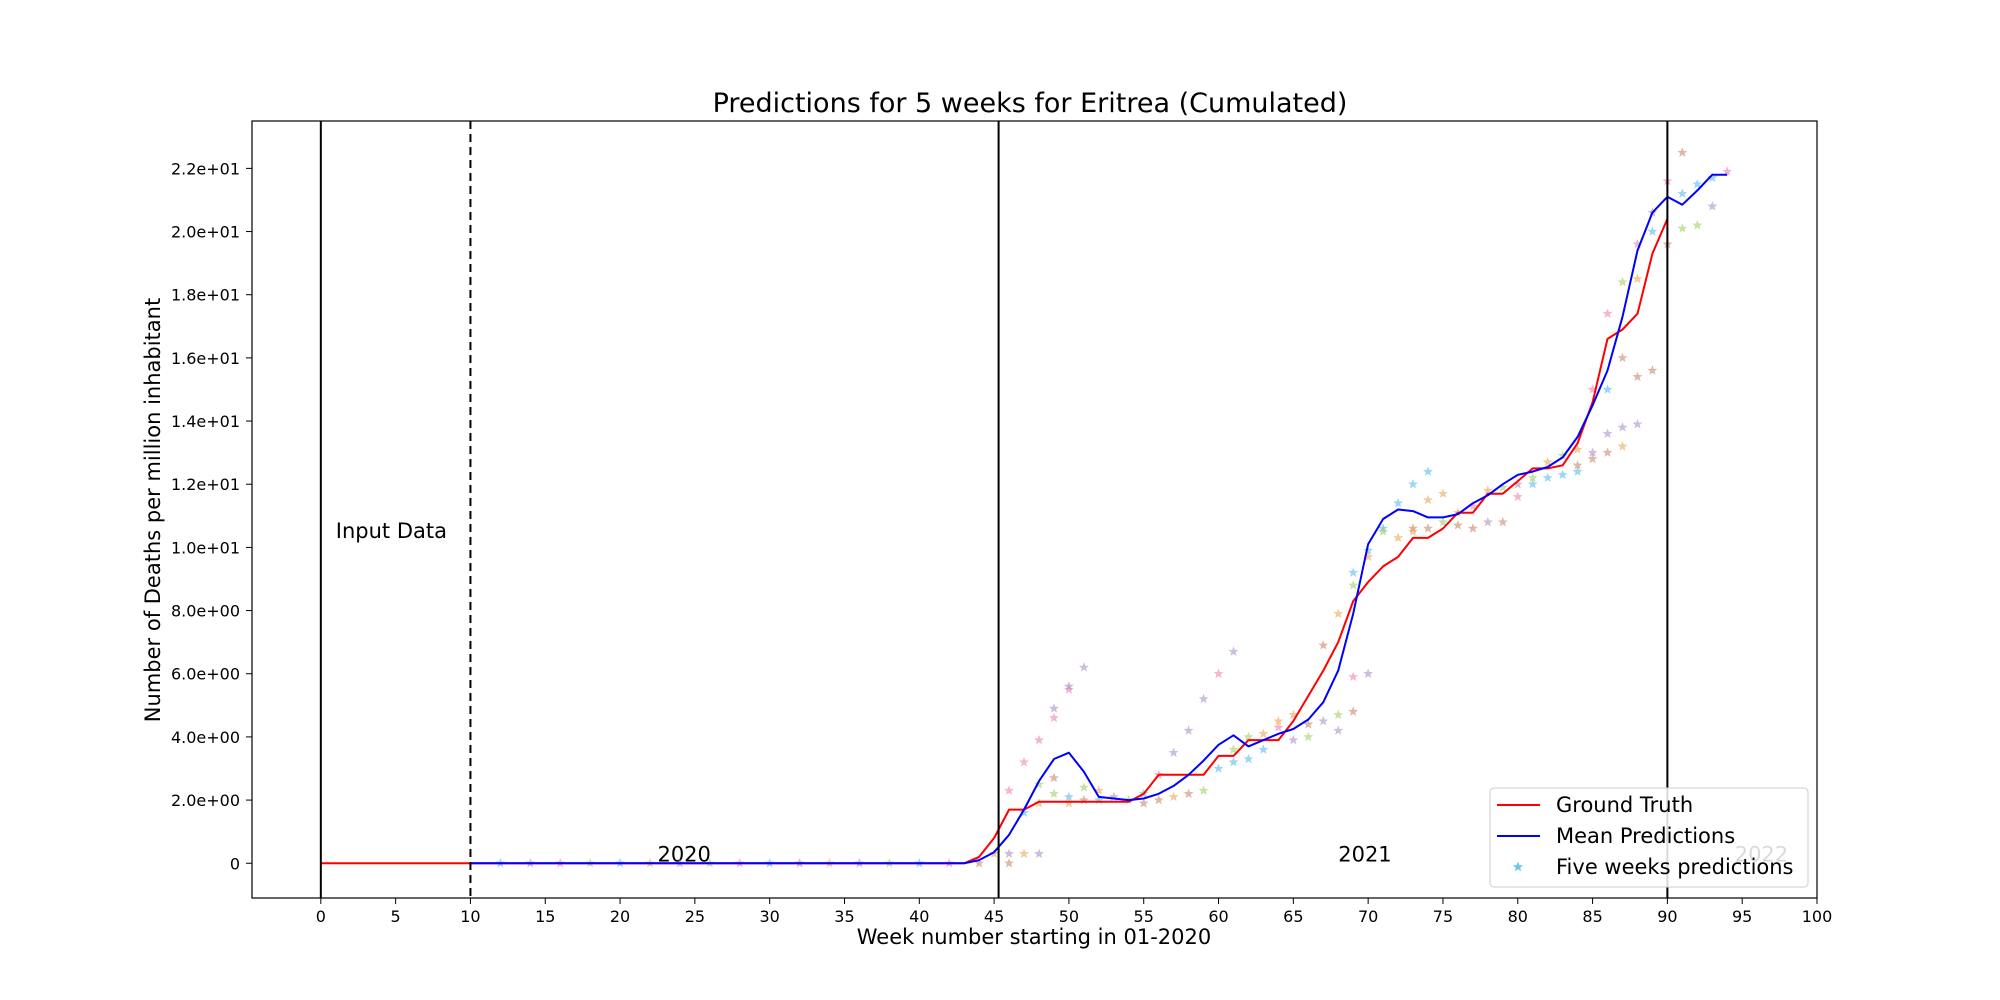 Image resolution: width=2000 pixels, height=1000 pixels. What do you see at coordinates (205, 800) in the screenshot?
I see `y-tick-label: 2.0e+00` at bounding box center [205, 800].